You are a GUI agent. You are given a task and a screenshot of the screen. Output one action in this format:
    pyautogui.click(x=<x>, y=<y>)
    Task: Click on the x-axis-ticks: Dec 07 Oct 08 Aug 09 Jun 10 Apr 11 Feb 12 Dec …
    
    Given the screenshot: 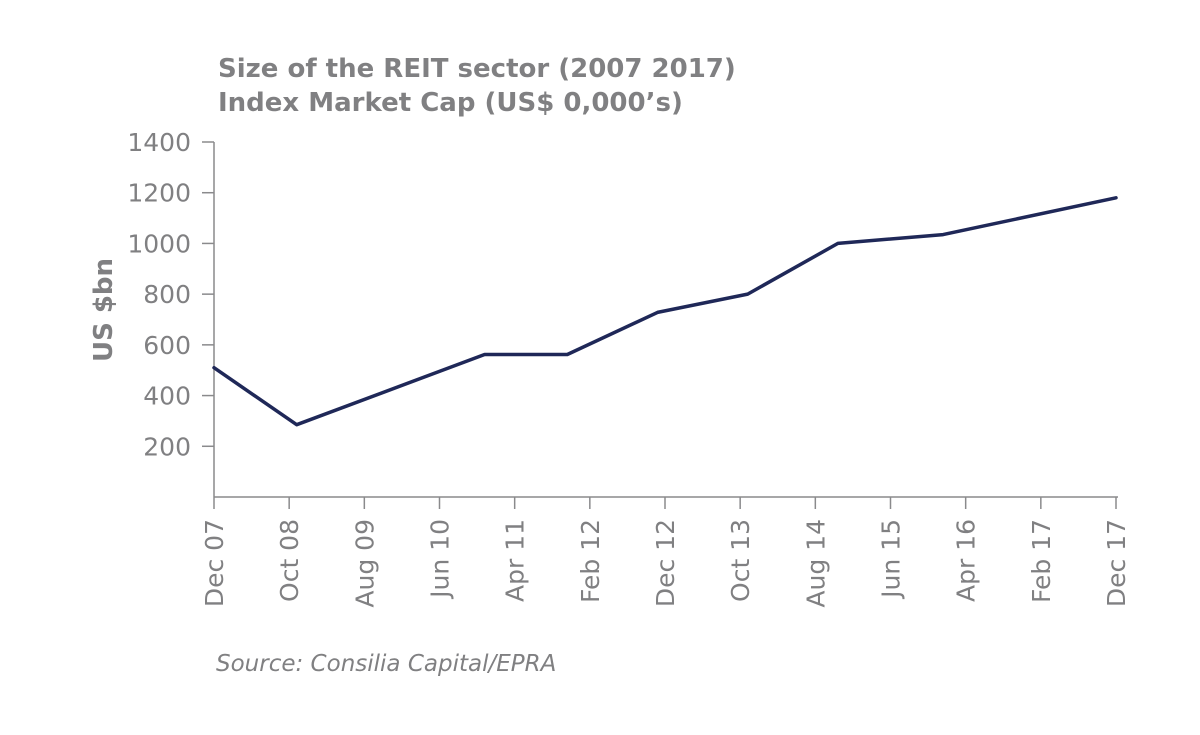 What is the action you would take?
    pyautogui.click(x=665, y=552)
    